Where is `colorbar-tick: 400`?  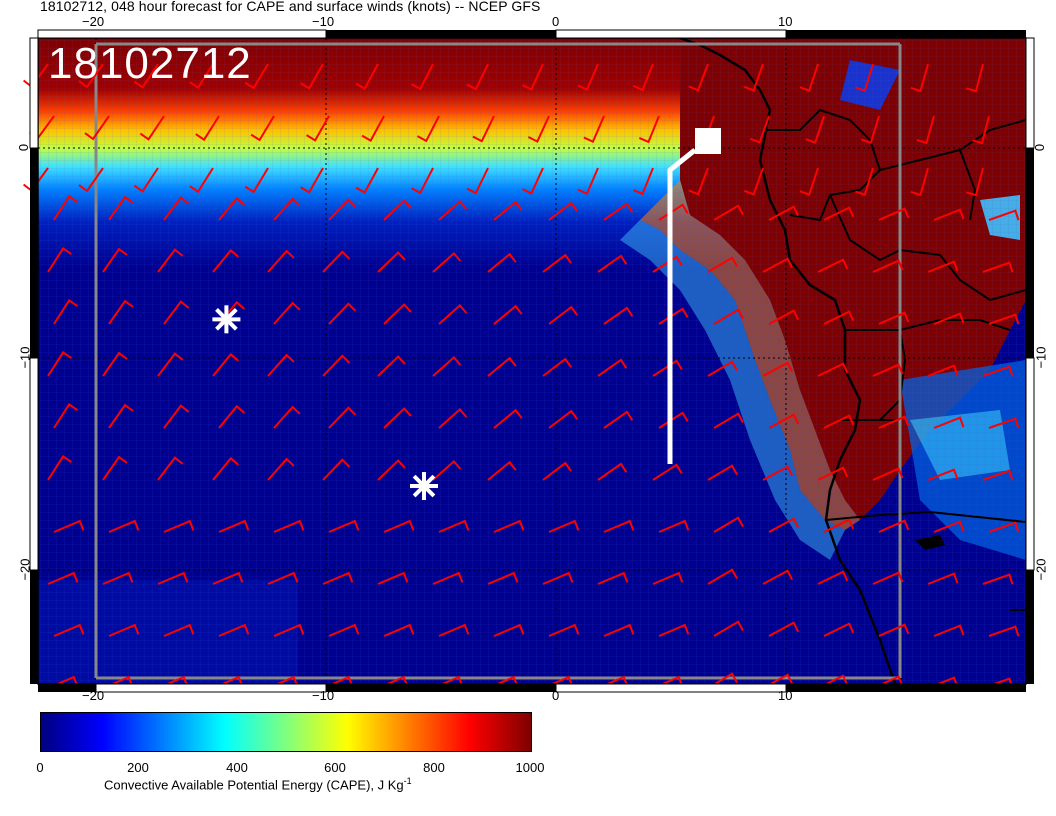 colorbar-tick: 400 is located at coordinates (237, 767).